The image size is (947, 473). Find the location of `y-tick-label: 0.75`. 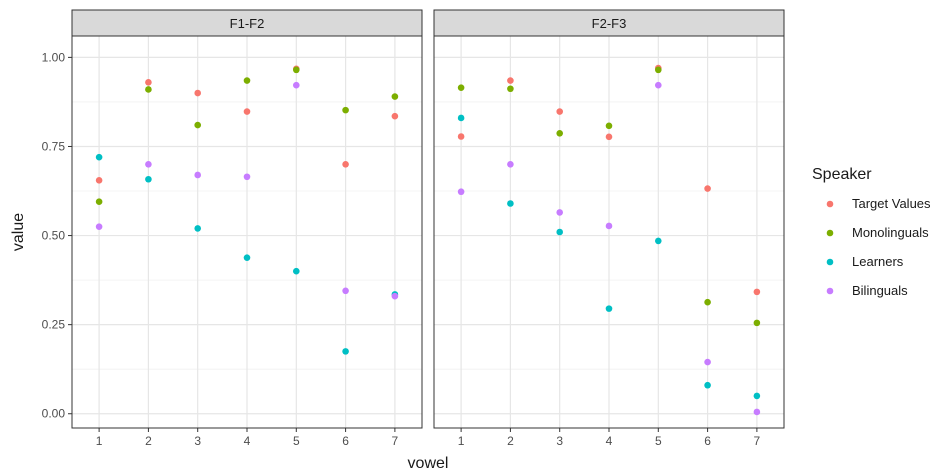

y-tick-label: 0.75 is located at coordinates (54, 146).